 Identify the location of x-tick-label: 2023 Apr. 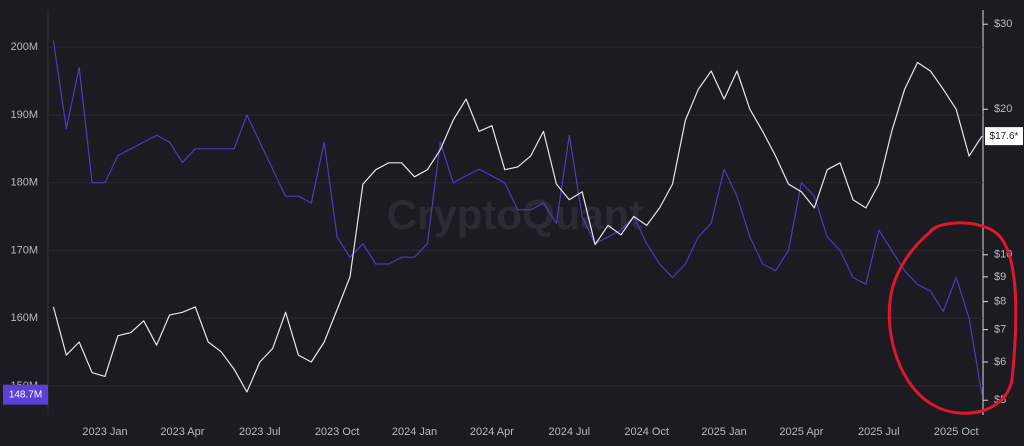
(182, 432).